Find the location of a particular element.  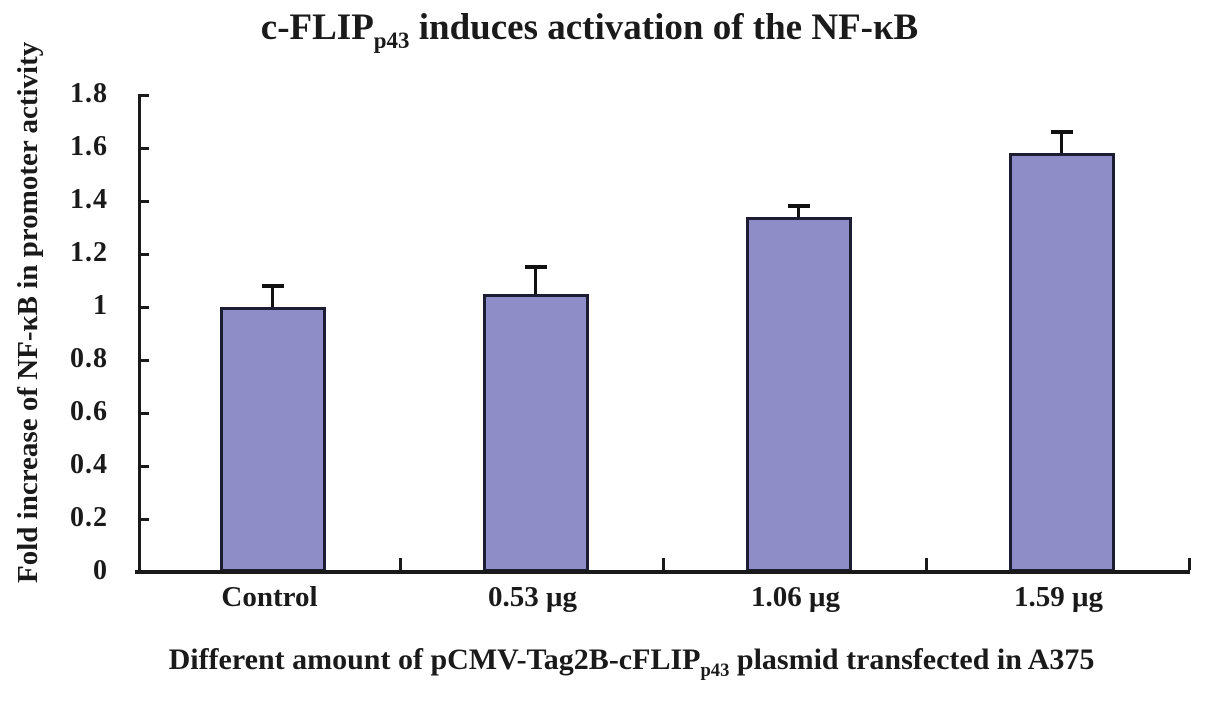

x-axis-label-prefix: Different amount of pCMV-Tag2B-cFLIP is located at coordinates (434, 659).